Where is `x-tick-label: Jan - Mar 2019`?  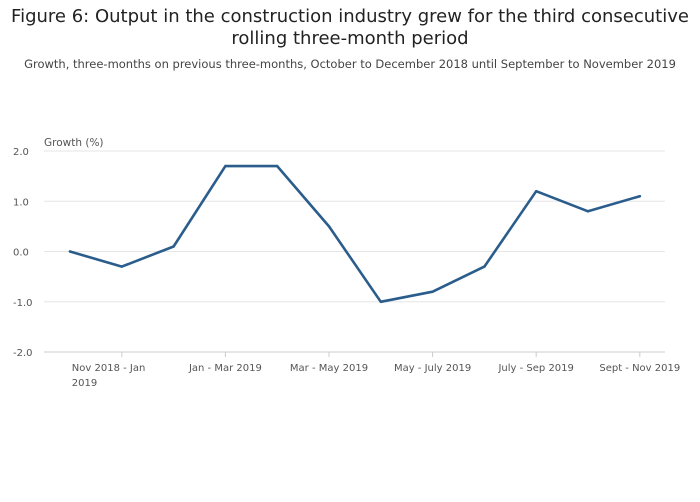
x-tick-label: Jan - Mar 2019 is located at coordinates (225, 368).